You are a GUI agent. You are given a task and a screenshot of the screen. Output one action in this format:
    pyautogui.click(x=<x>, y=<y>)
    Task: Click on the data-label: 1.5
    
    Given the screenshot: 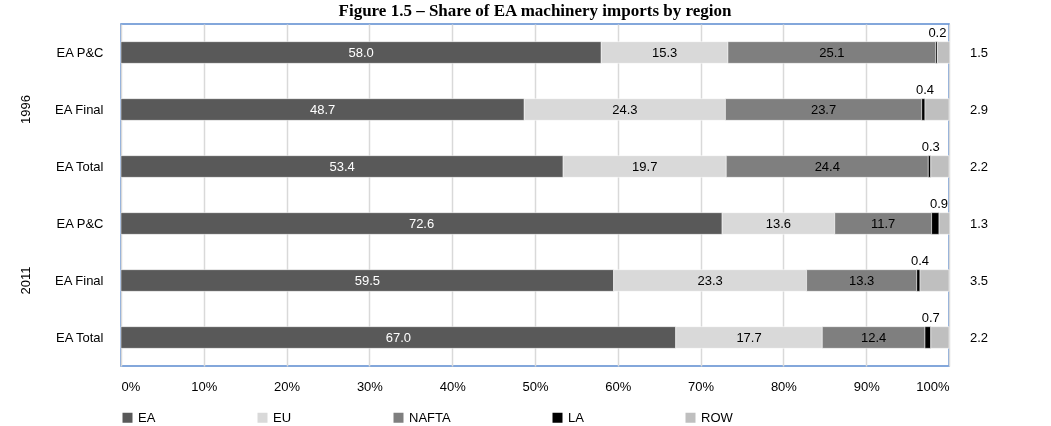 What is the action you would take?
    pyautogui.click(x=979, y=52)
    